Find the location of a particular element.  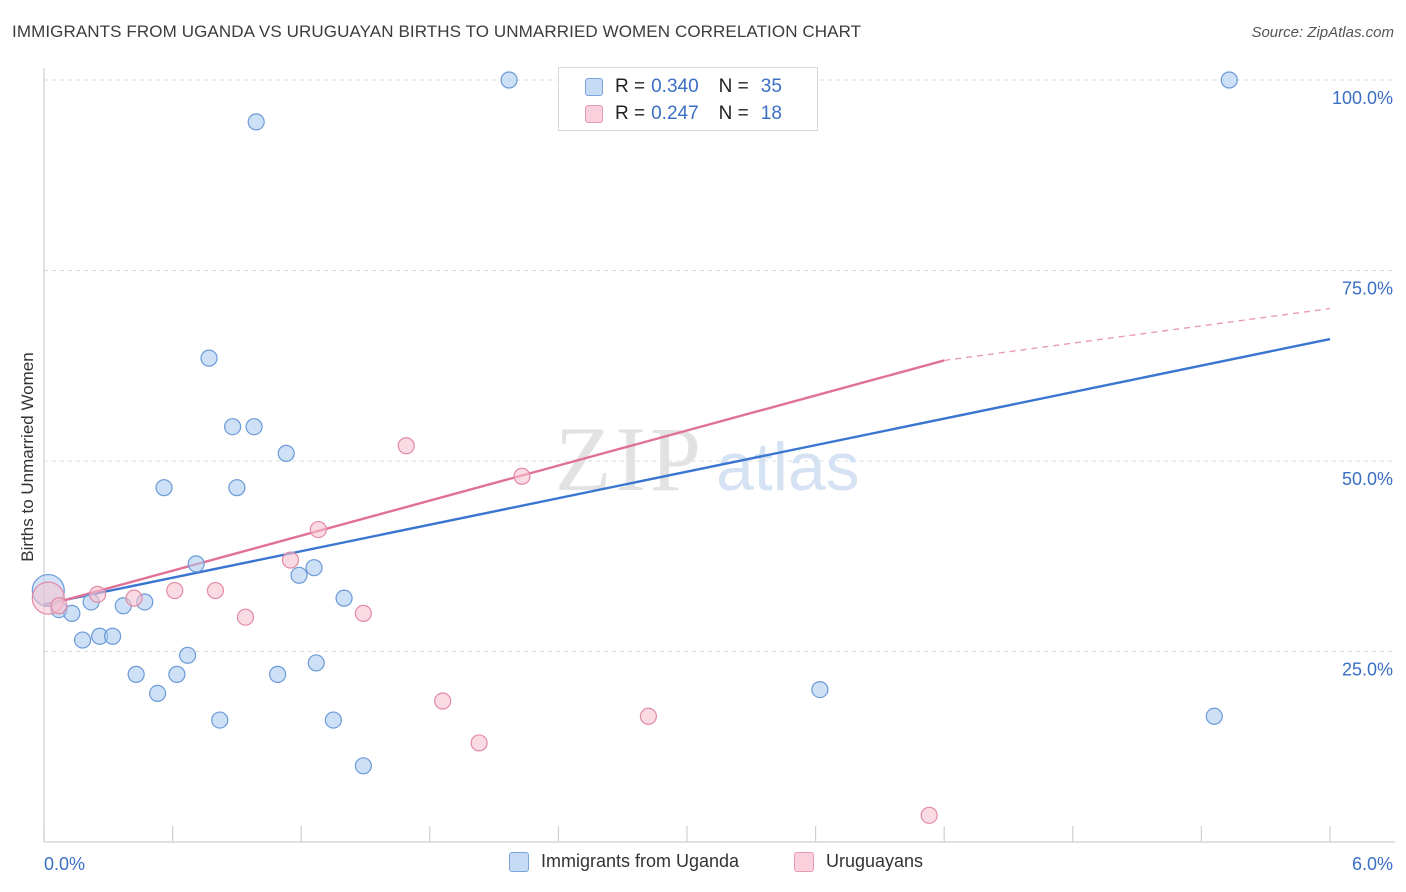

legend-item-uruguayans: Uruguayans is located at coordinates (858, 861).